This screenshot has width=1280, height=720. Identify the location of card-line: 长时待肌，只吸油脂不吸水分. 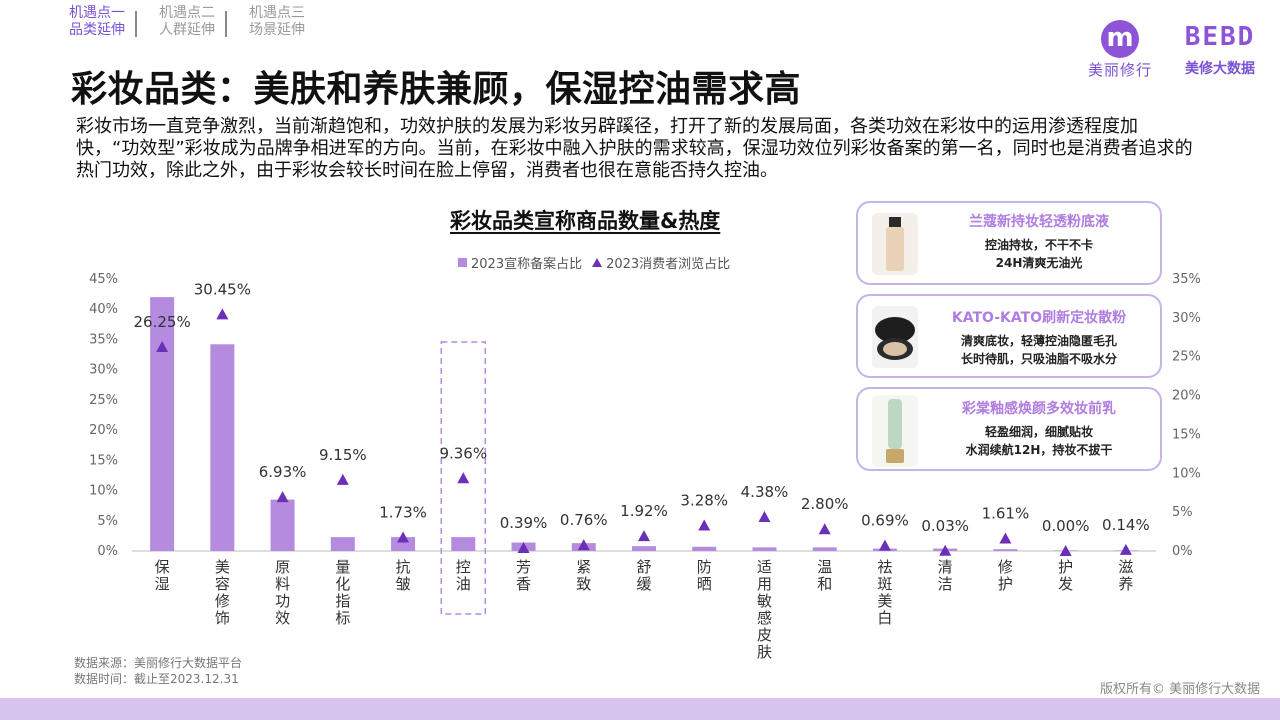
(1038, 359).